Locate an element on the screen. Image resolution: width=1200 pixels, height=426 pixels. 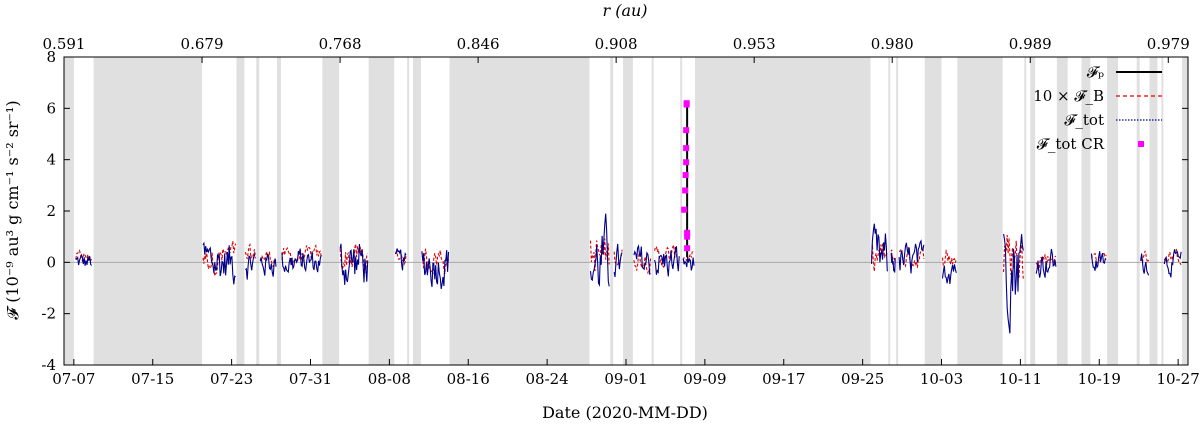
y-tick-label: 4 is located at coordinates (51, 160).